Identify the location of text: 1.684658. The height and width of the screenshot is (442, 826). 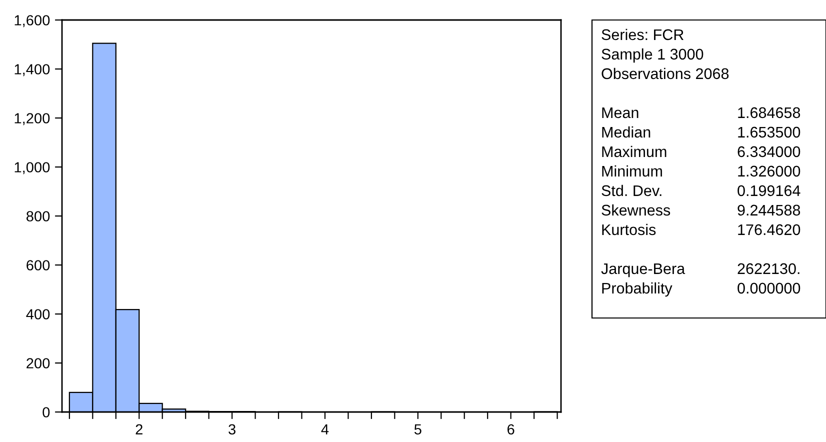
(769, 112).